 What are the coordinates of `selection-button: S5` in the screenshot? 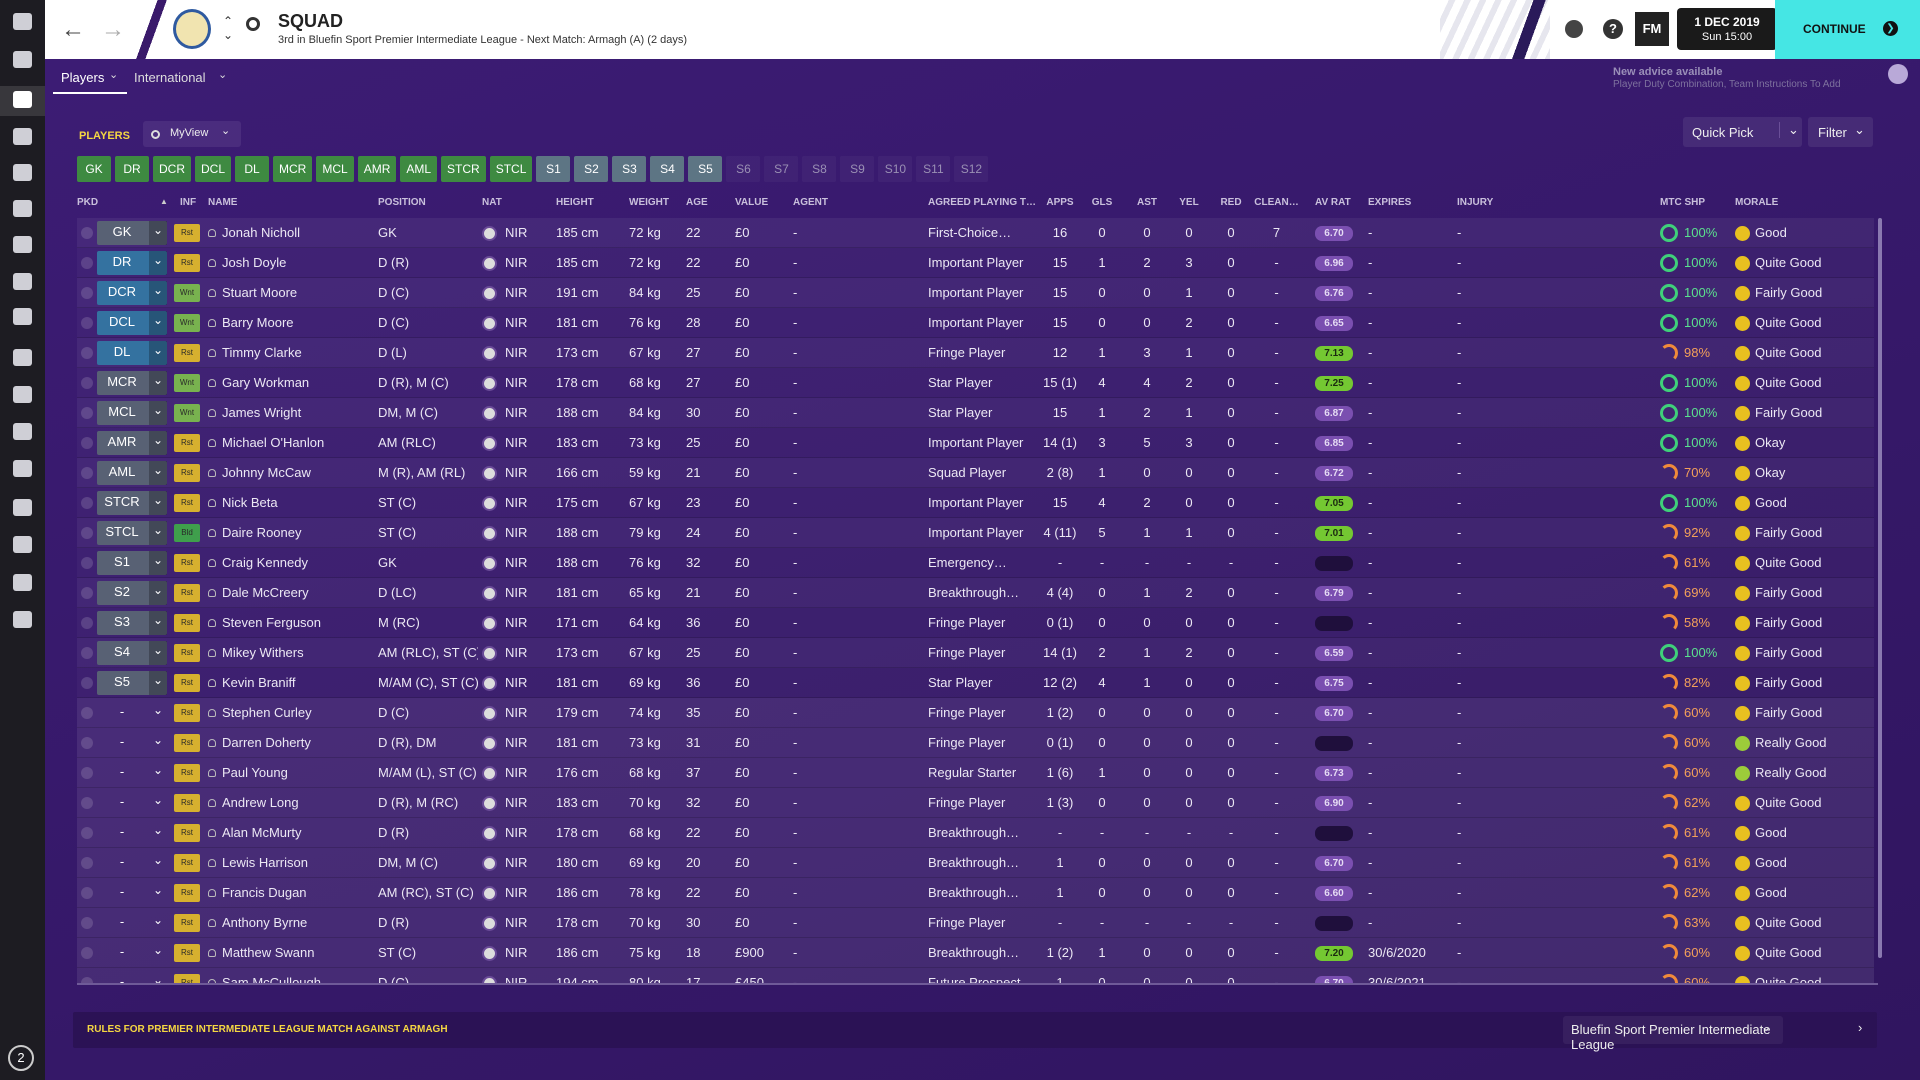 It's located at (705, 169).